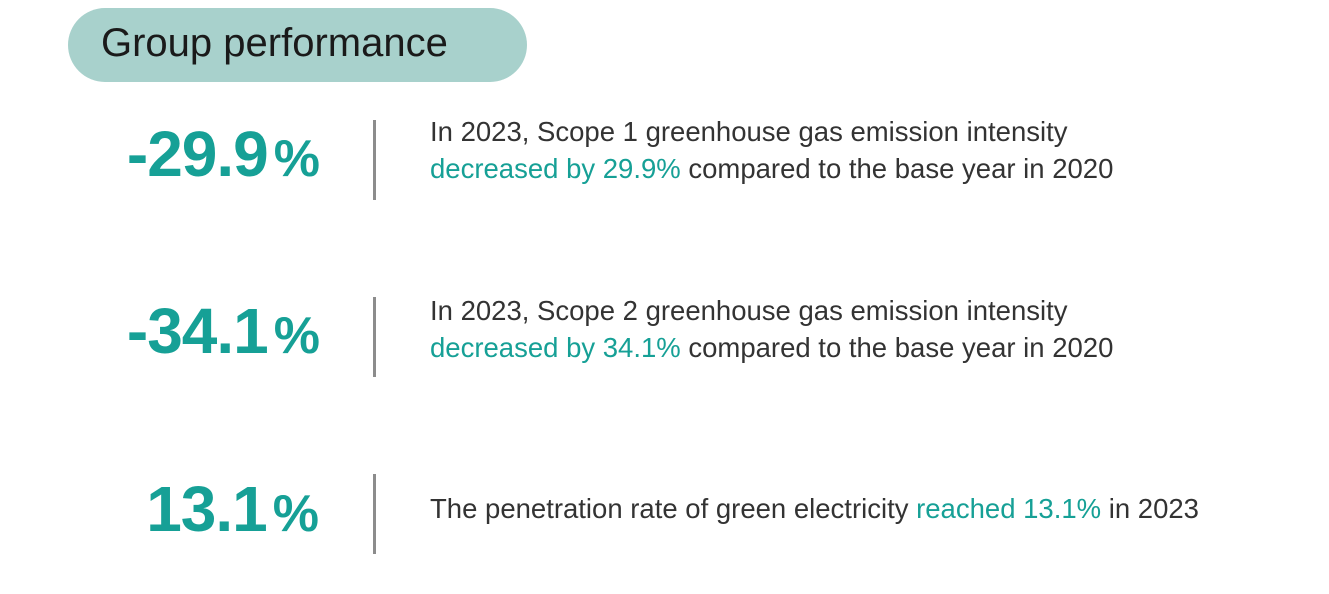 This screenshot has width=1329, height=594. I want to click on stat-value: -29.9%, so click(170, 154).